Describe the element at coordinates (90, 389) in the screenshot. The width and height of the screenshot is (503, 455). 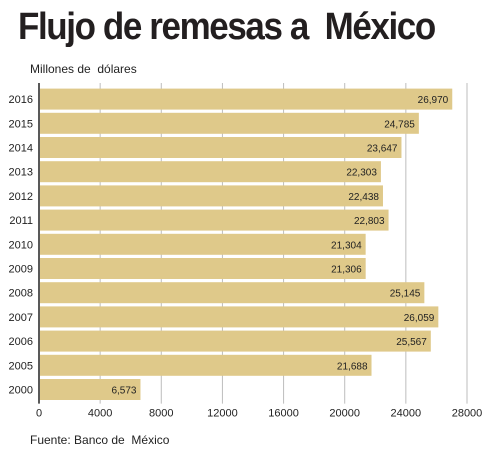
I see `bar-2000` at that location.